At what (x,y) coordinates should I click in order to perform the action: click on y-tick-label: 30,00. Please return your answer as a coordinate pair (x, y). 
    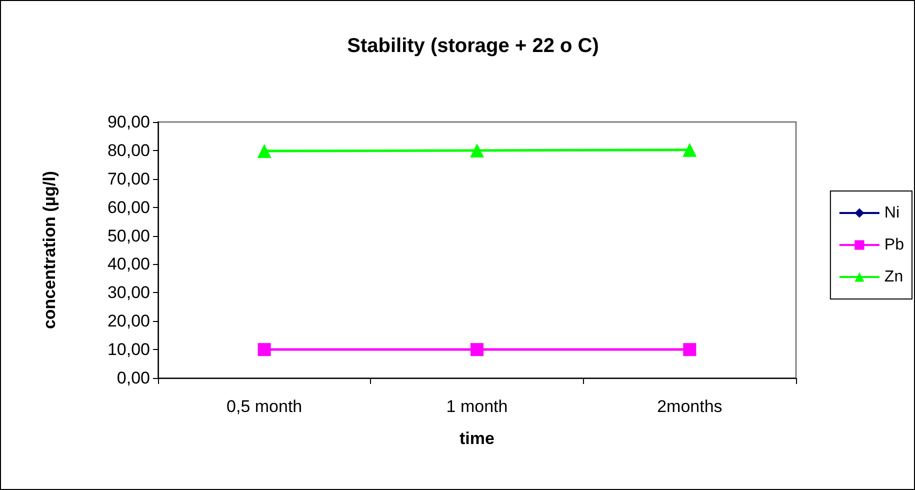
    Looking at the image, I should click on (128, 292).